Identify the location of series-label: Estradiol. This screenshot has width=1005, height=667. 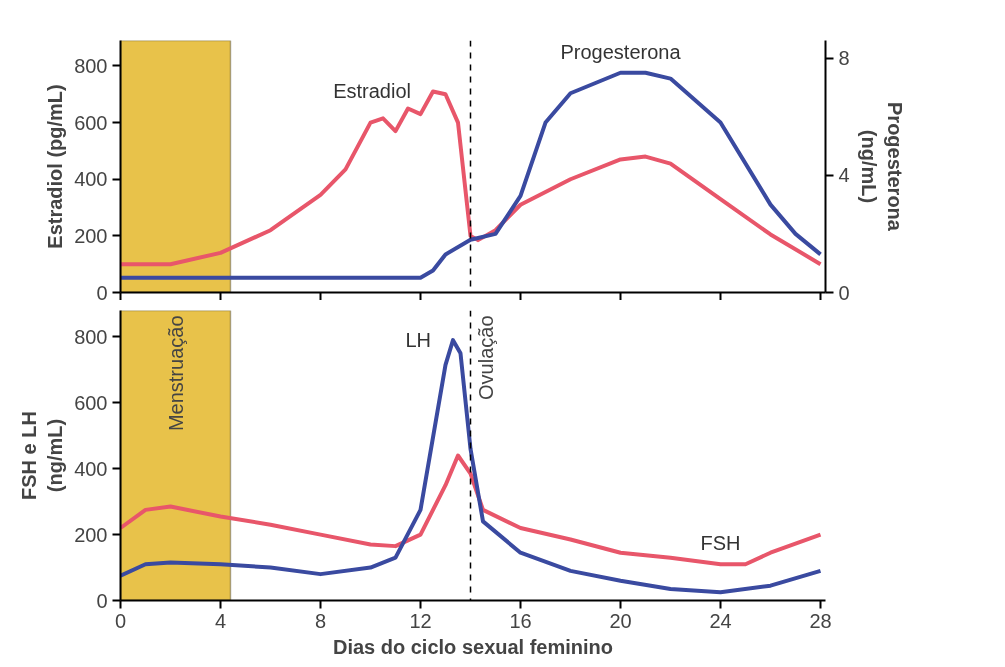
(372, 91).